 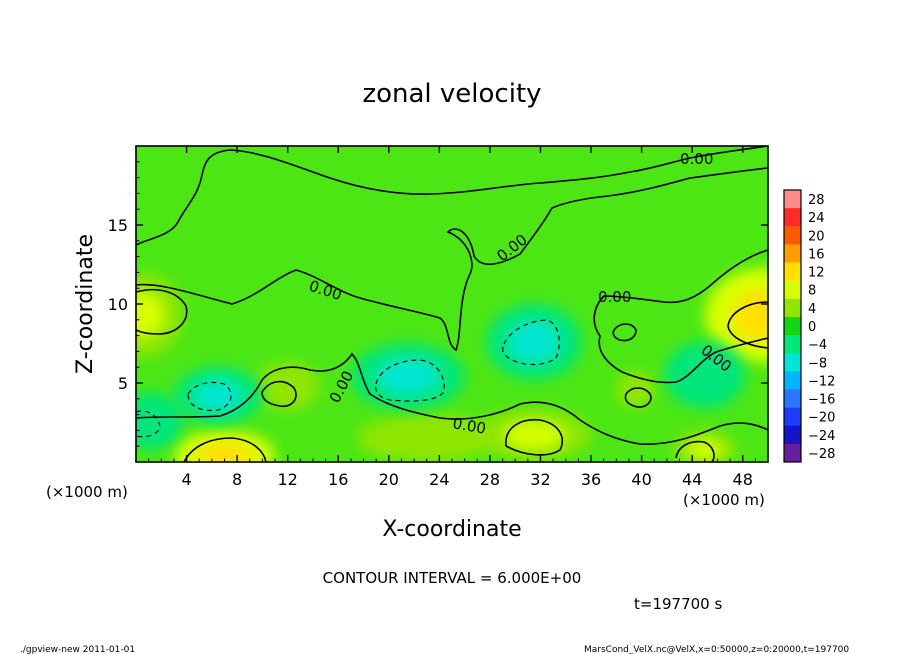 I want to click on zero-contour-upper, so click(x=452, y=196).